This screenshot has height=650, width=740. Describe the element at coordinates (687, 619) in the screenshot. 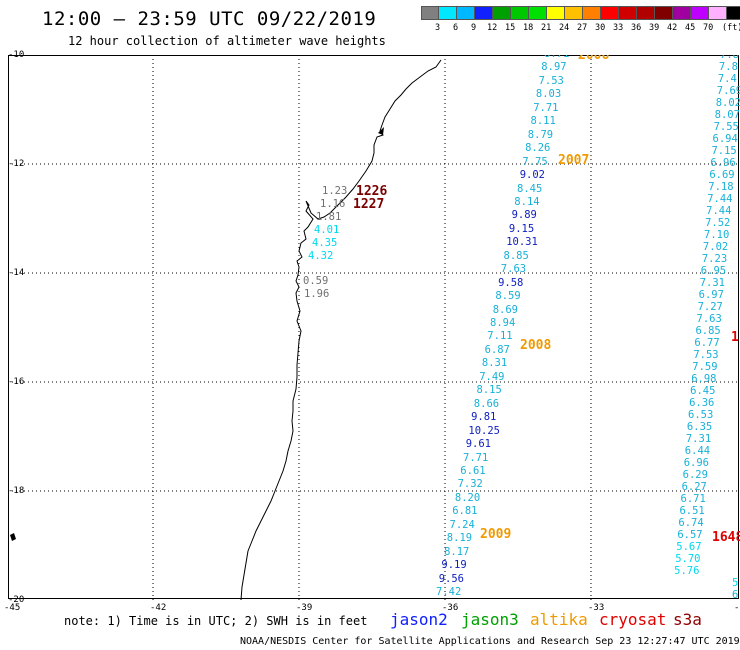

I see `sat-s3a: s3a` at that location.